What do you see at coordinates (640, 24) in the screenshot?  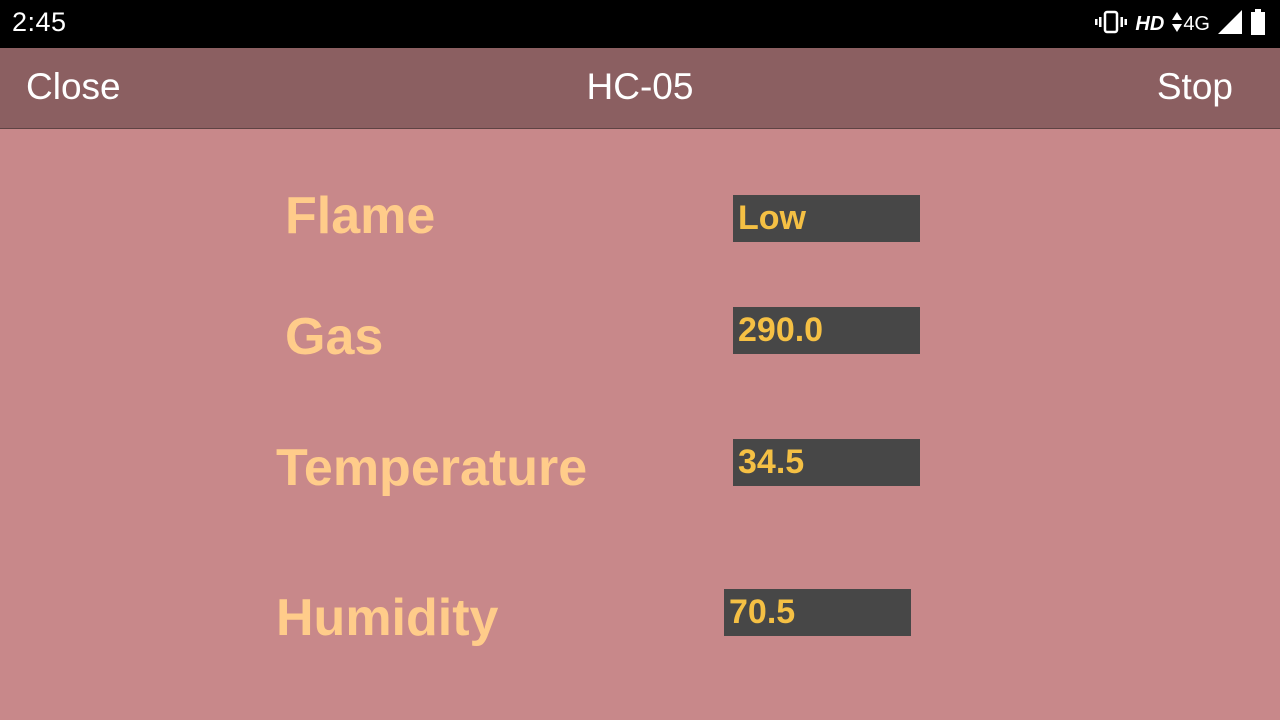 I see `status-bar: 2:45 HD 4G` at bounding box center [640, 24].